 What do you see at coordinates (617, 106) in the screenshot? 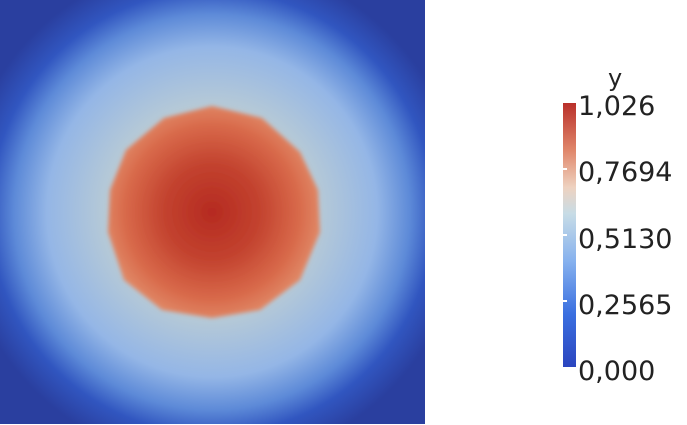
I see `colorbar-label-max: 1,026` at bounding box center [617, 106].